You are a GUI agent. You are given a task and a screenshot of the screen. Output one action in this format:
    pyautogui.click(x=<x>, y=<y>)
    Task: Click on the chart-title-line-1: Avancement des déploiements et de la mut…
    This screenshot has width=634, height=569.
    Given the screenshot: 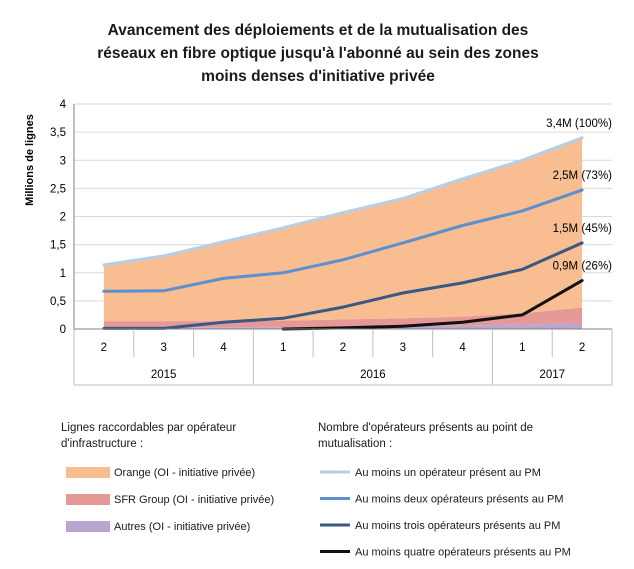 What is the action you would take?
    pyautogui.click(x=318, y=30)
    